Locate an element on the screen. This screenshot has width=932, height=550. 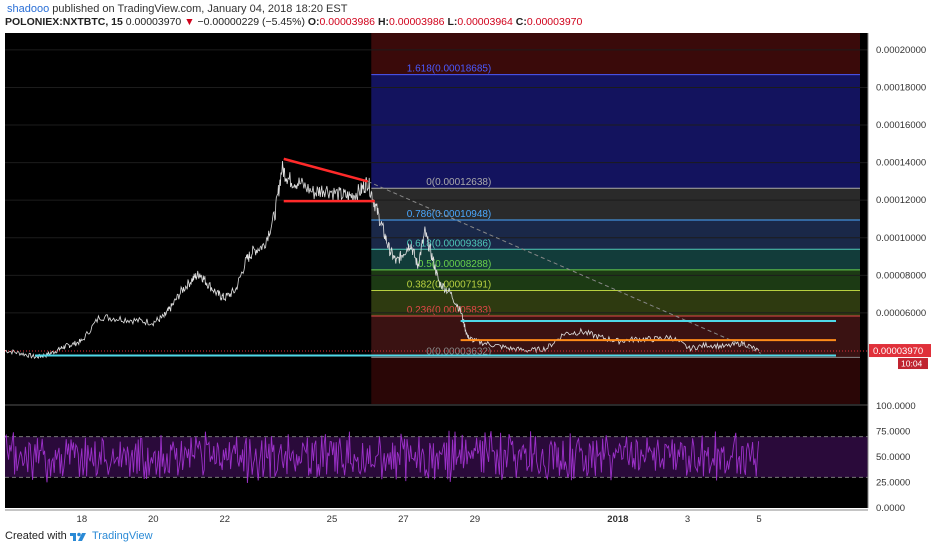
low-value: 0.00003964 is located at coordinates (485, 22).